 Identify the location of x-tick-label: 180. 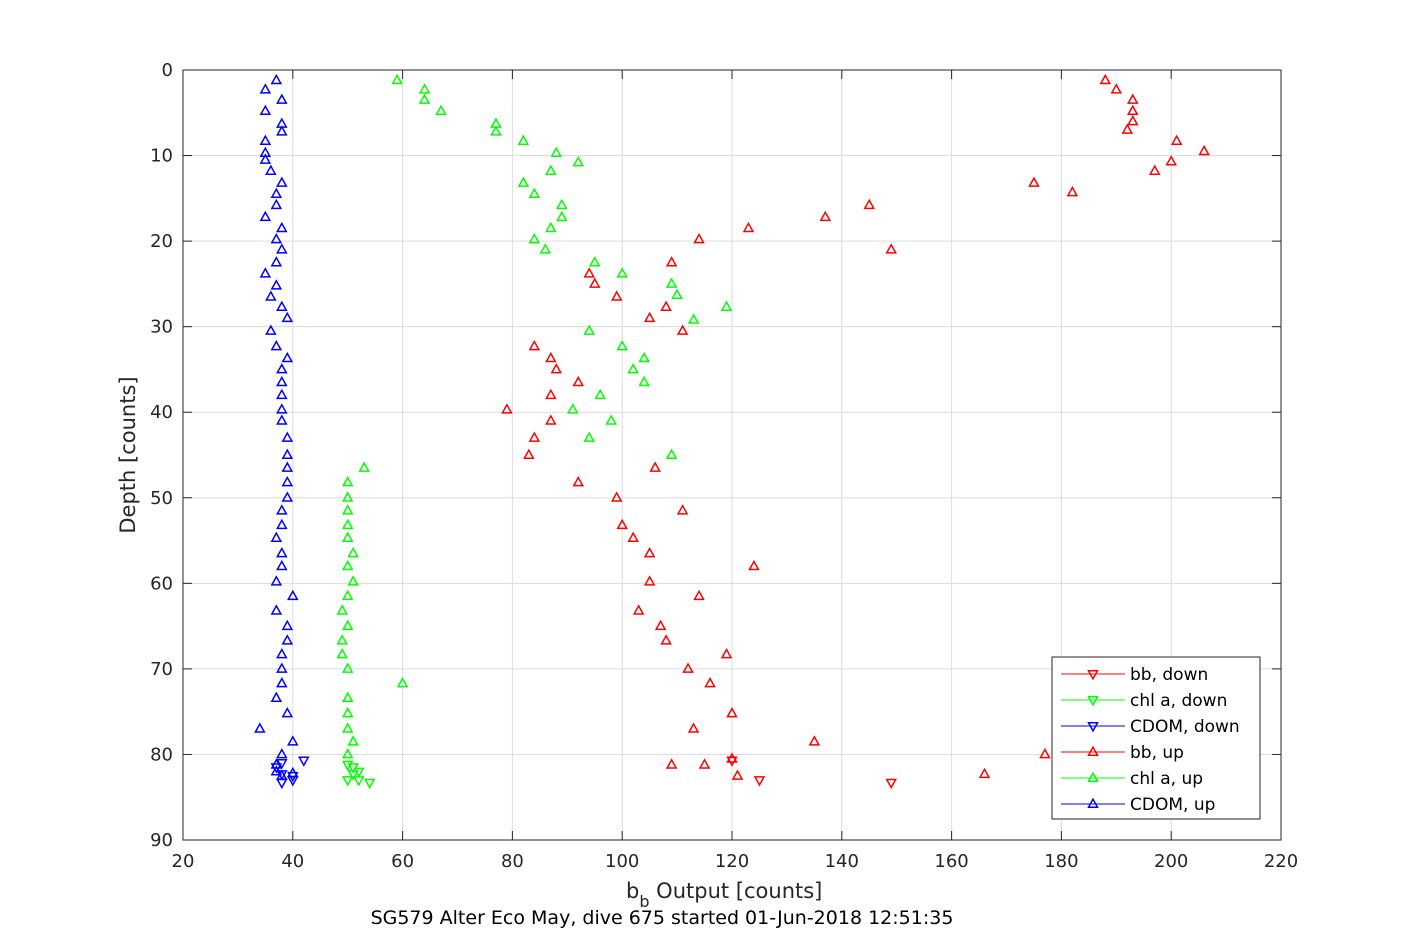
(1061, 861).